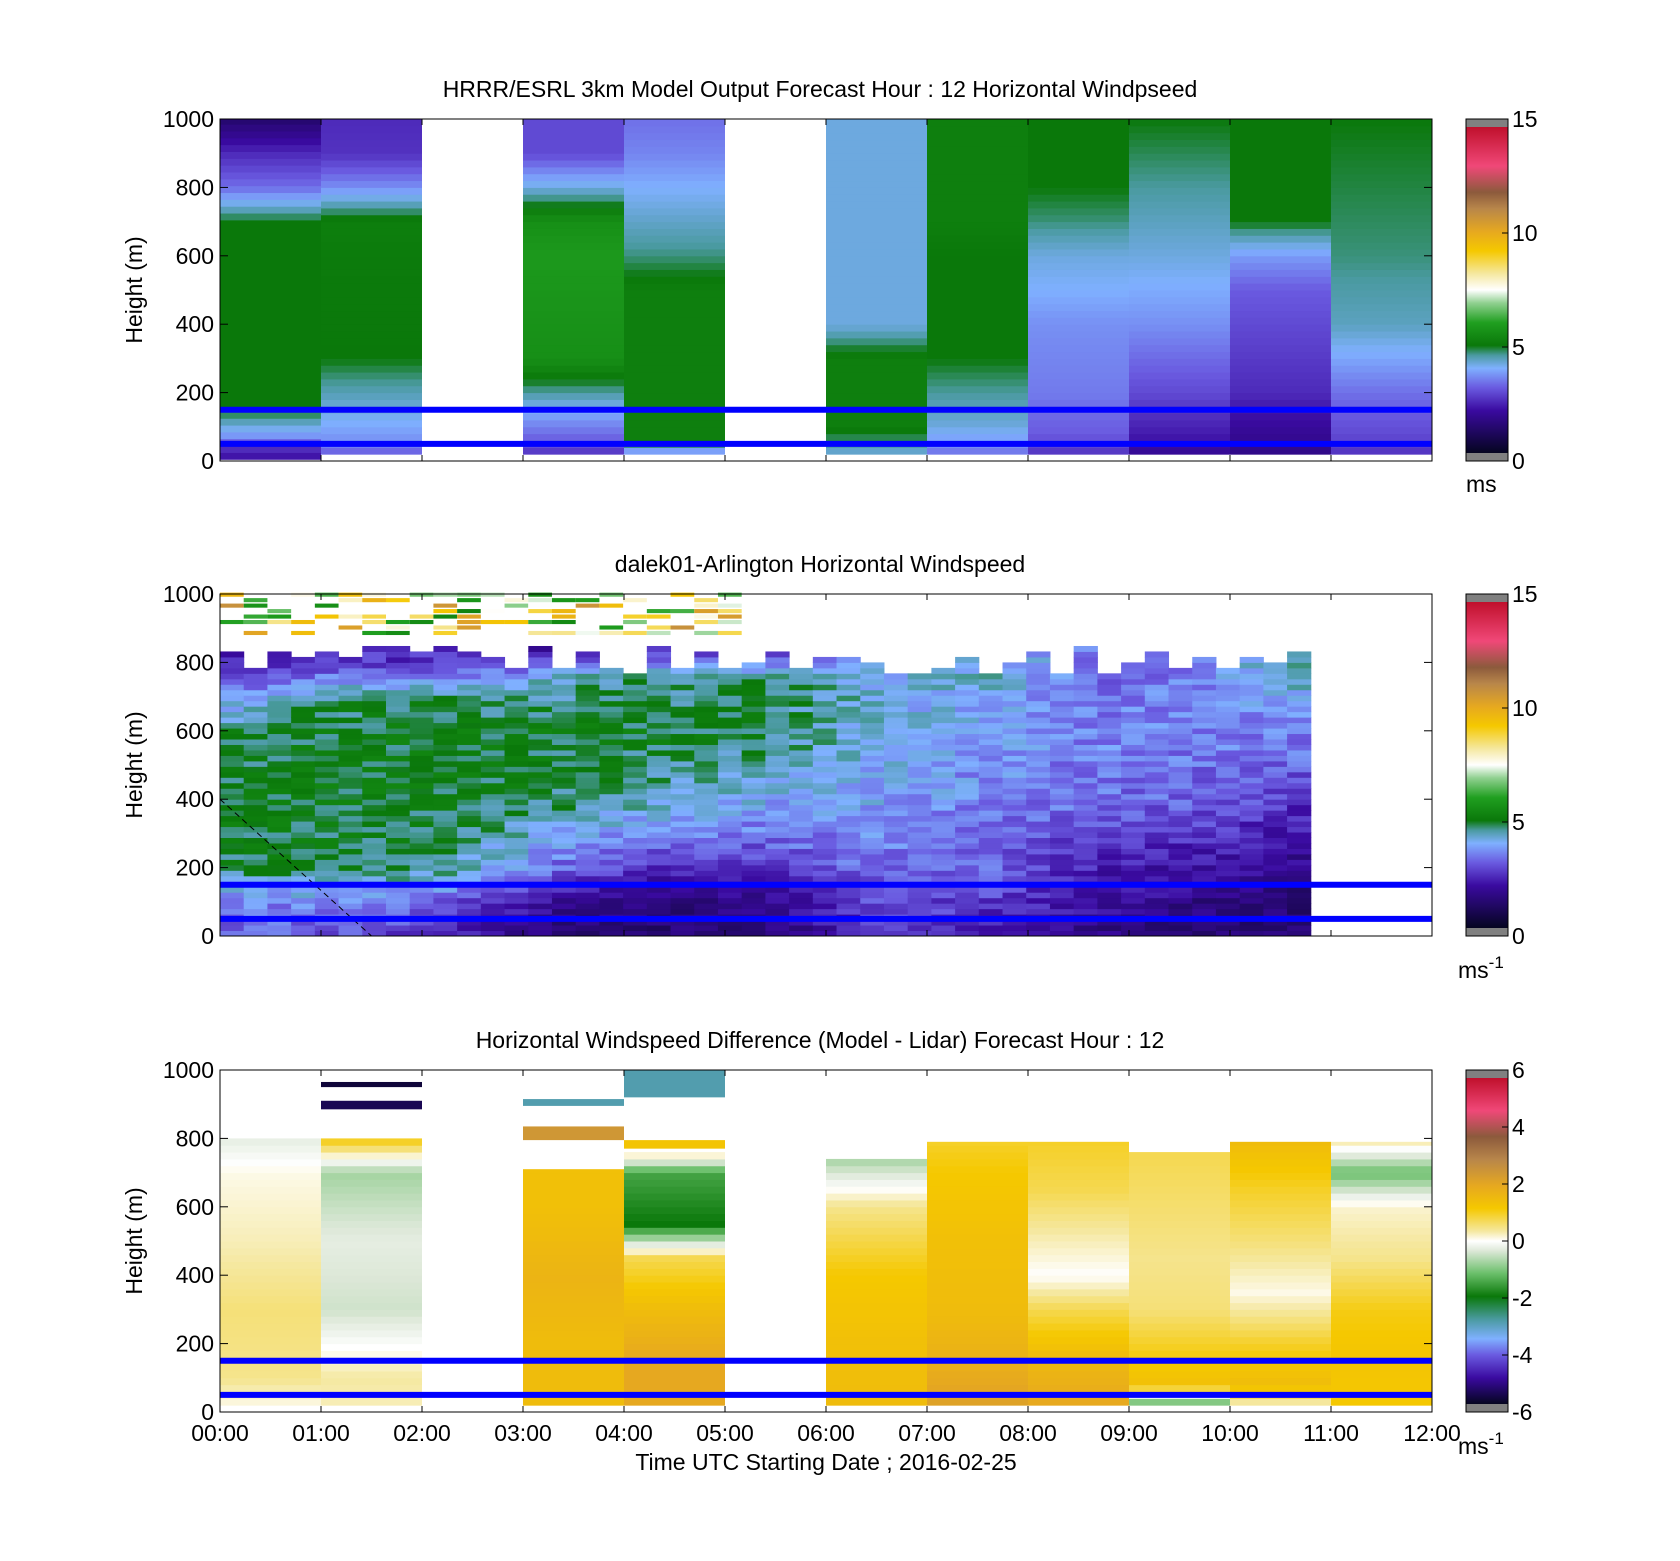 The width and height of the screenshot is (1680, 1561). I want to click on panel-model-colorbar-unit: ms, so click(1481, 484).